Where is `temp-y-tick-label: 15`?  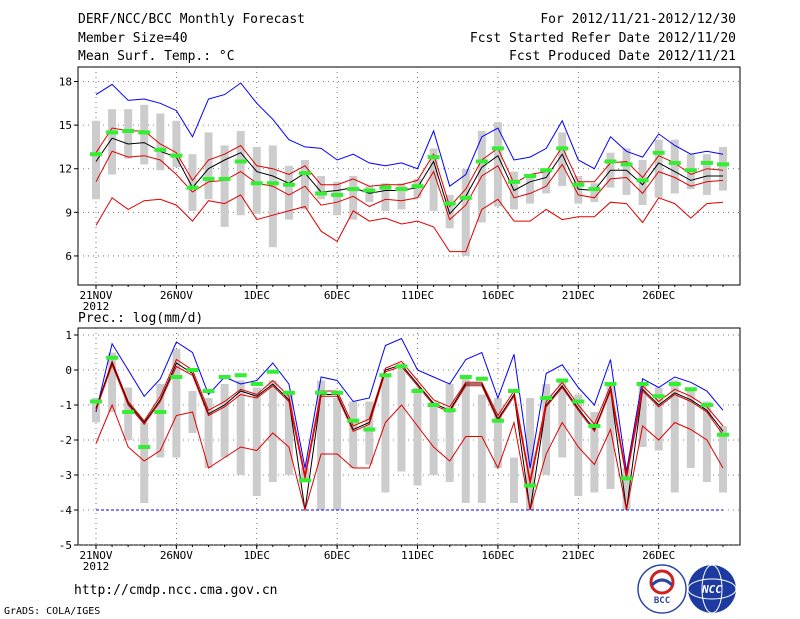
temp-y-tick-label: 15 is located at coordinates (65, 125).